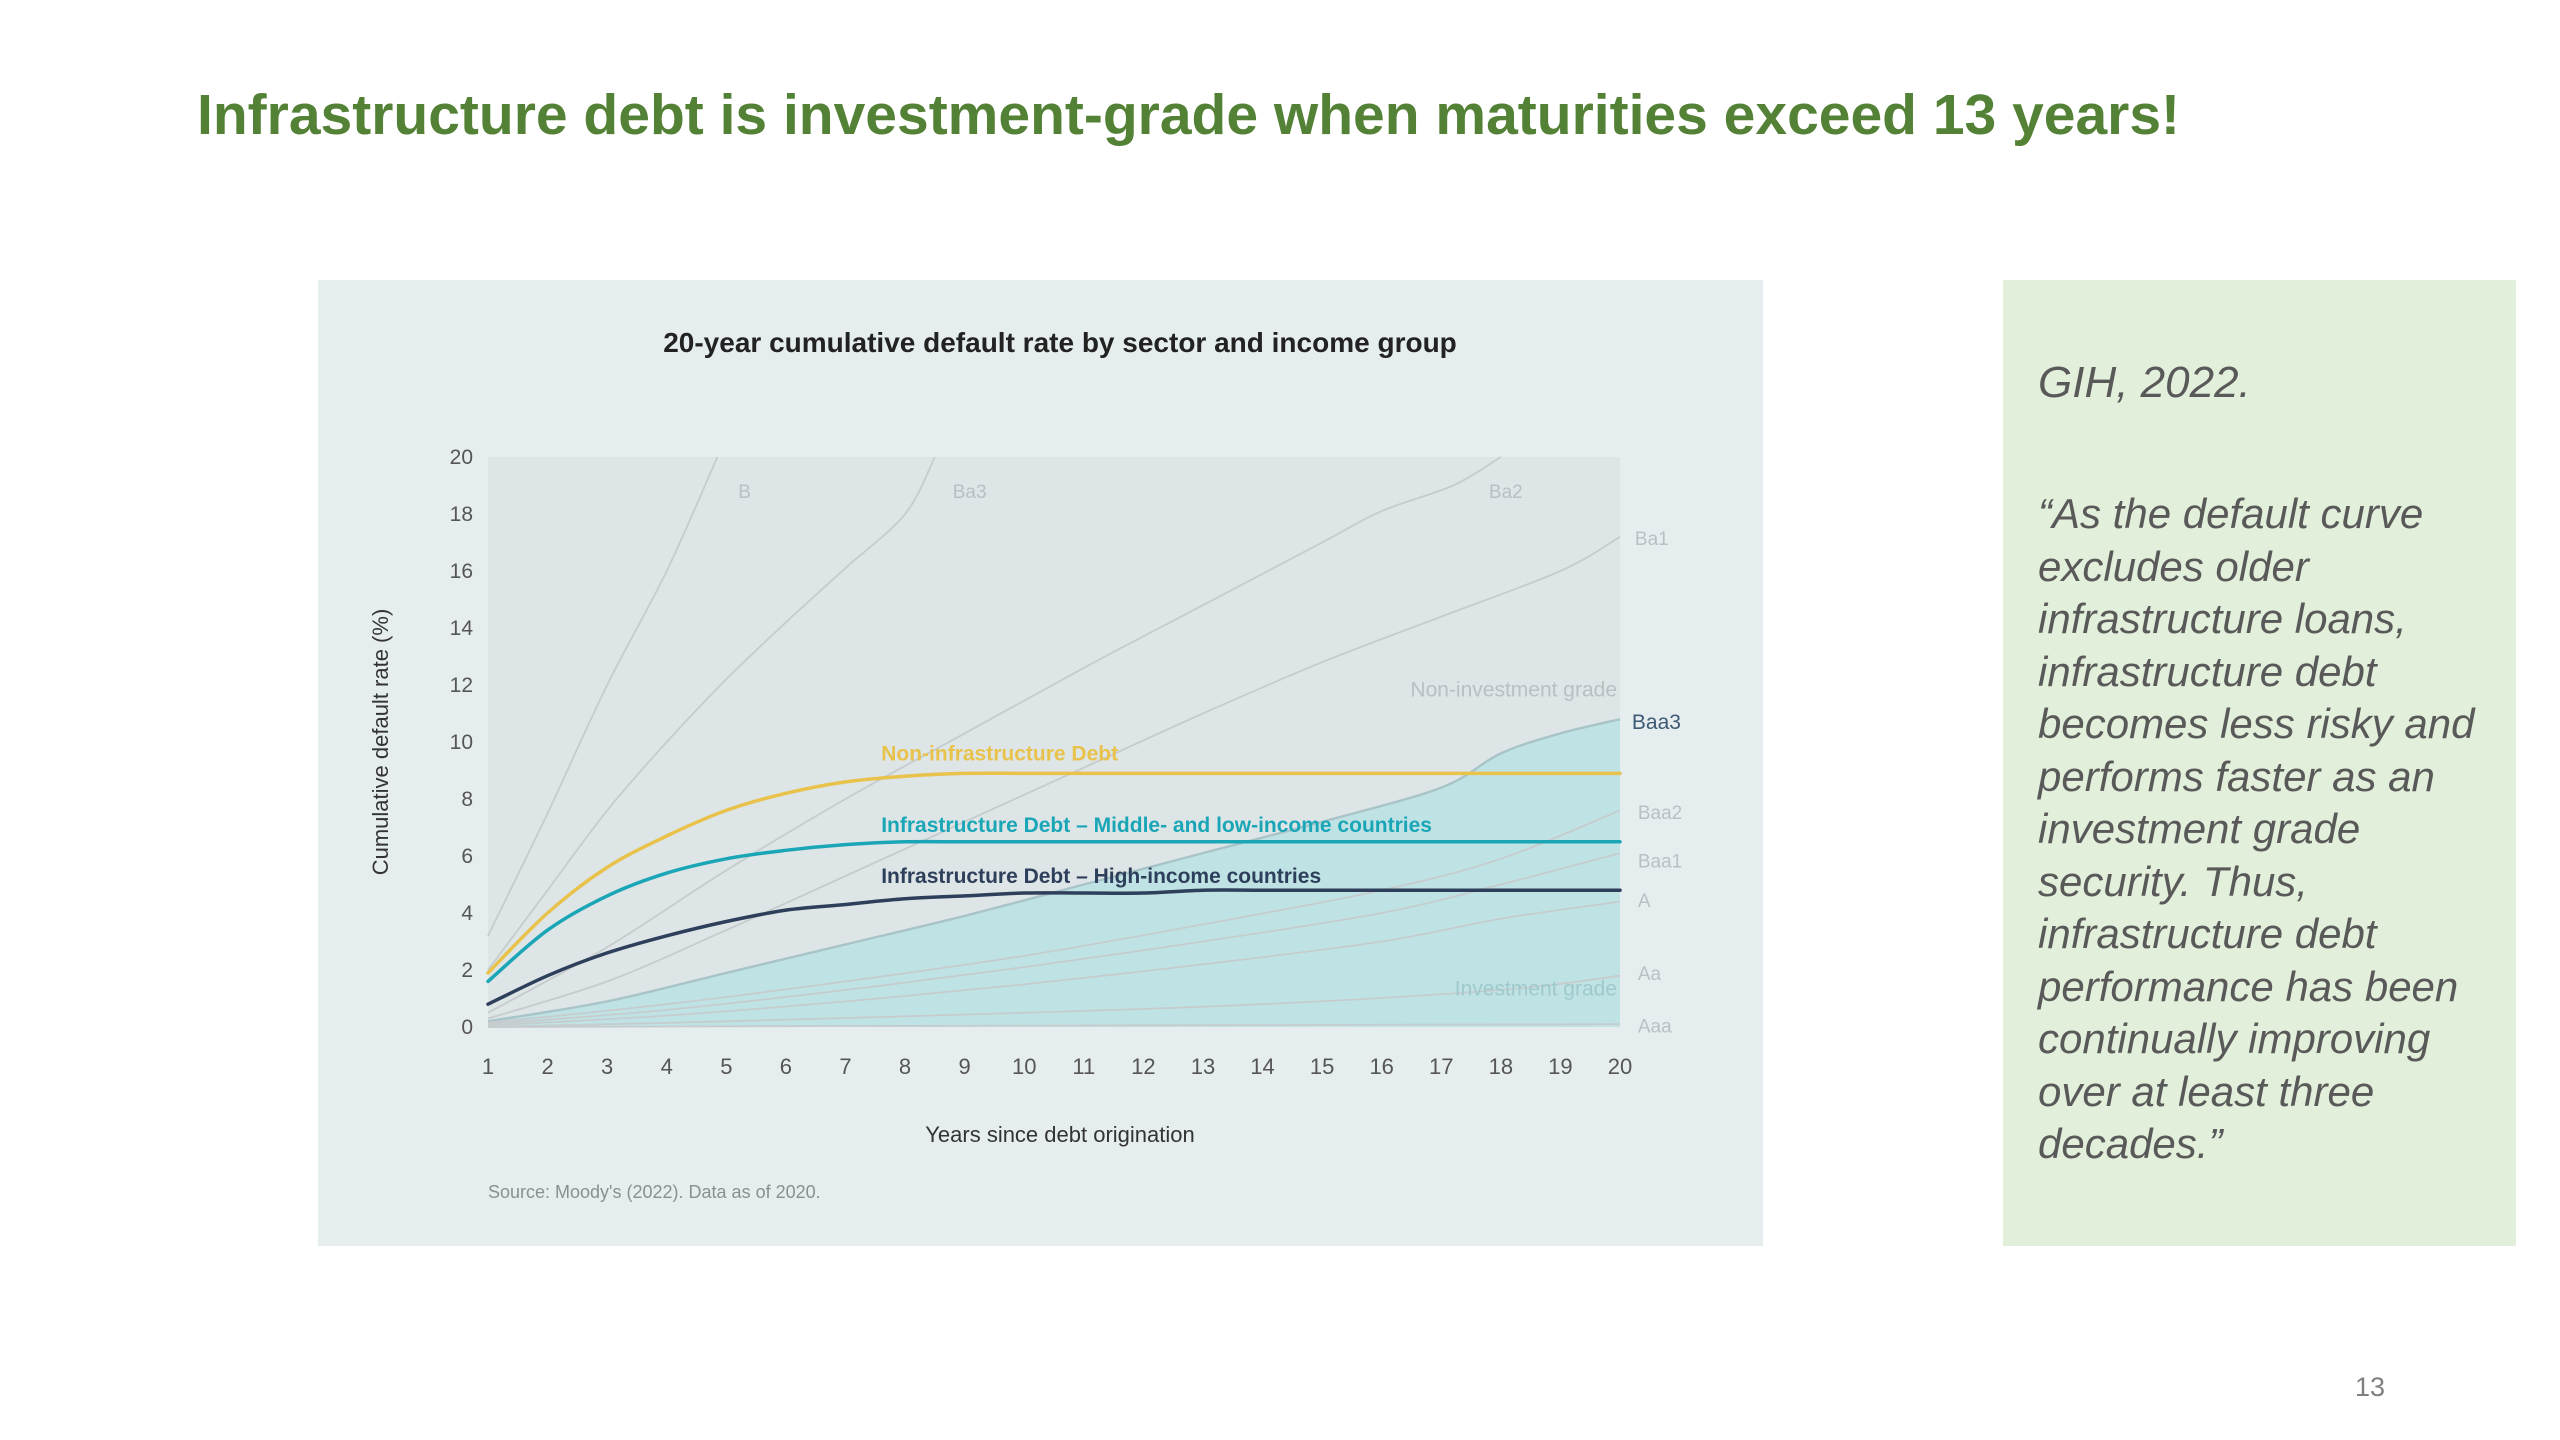 The height and width of the screenshot is (1440, 2560). What do you see at coordinates (461, 514) in the screenshot?
I see `y-tick-label: 18` at bounding box center [461, 514].